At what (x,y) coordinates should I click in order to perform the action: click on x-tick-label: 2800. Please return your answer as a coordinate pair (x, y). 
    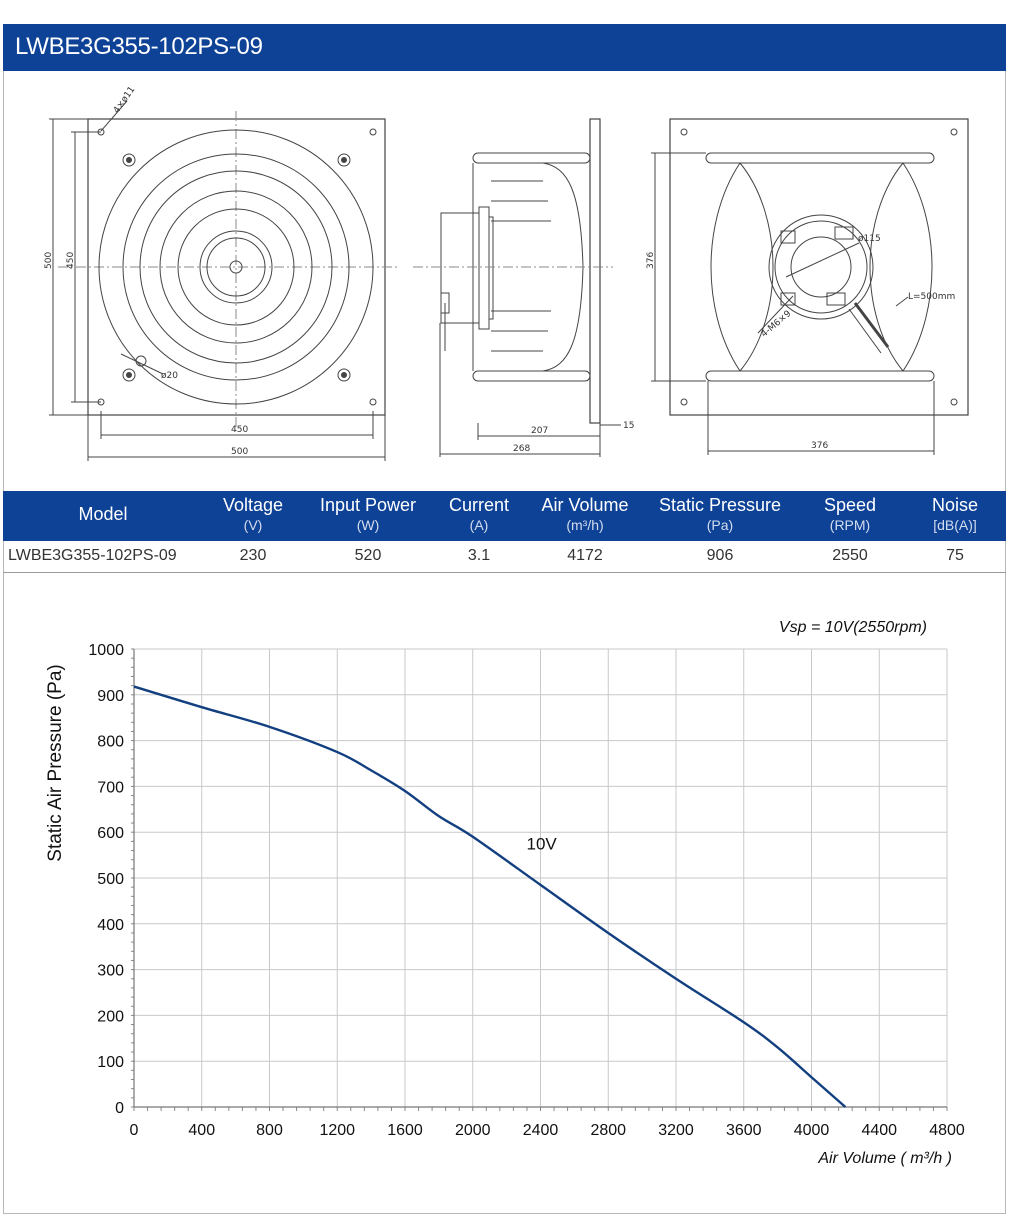
    Looking at the image, I should click on (608, 1130).